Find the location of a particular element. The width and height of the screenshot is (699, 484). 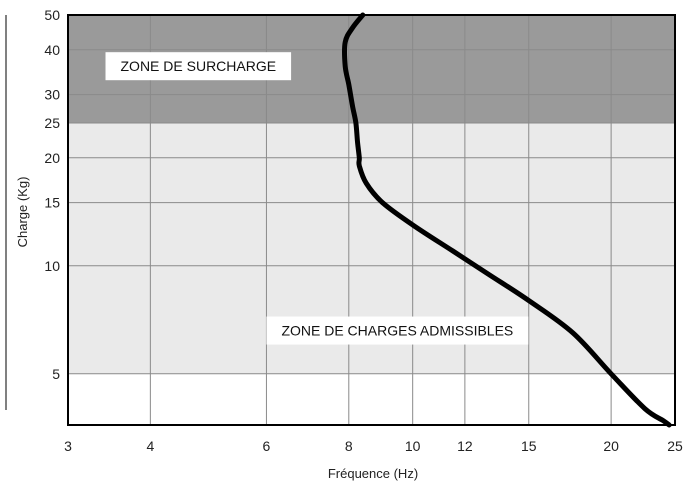

y-tick-label: 30 is located at coordinates (52, 95).